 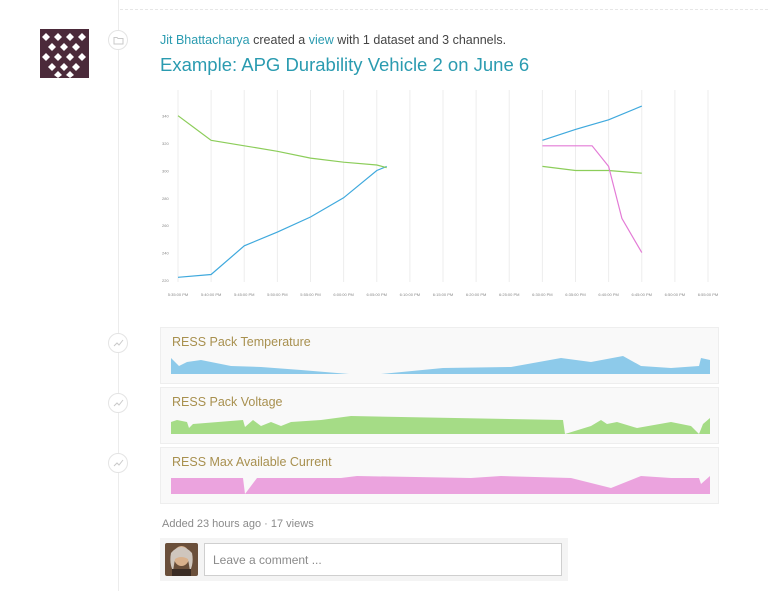 What do you see at coordinates (410, 294) in the screenshot?
I see `x-tick-label: 6:10:00 PM` at bounding box center [410, 294].